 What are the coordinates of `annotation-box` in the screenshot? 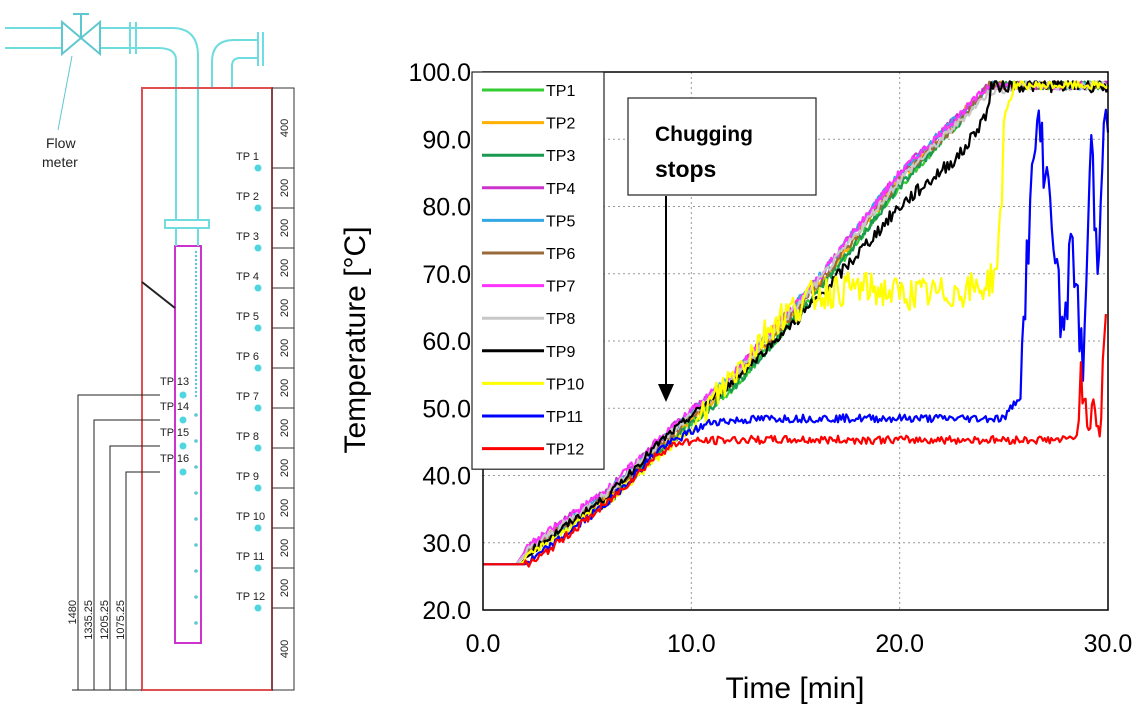 It's located at (722, 146).